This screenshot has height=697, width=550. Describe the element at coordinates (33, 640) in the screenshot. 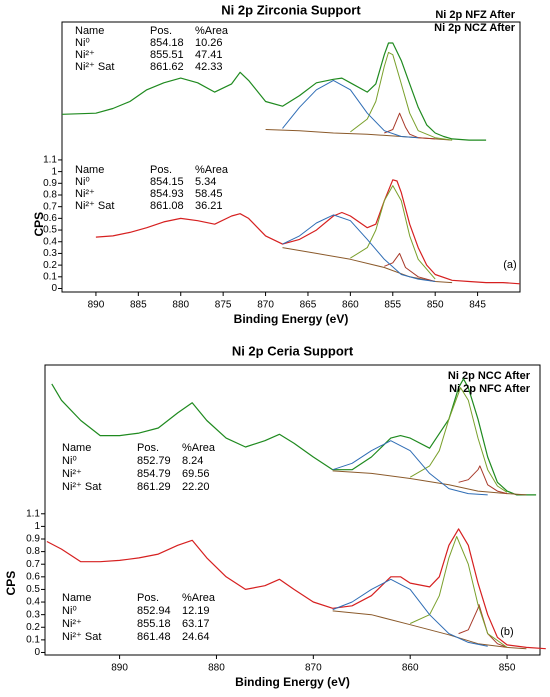

I see `y-tick-label: 0.1` at that location.